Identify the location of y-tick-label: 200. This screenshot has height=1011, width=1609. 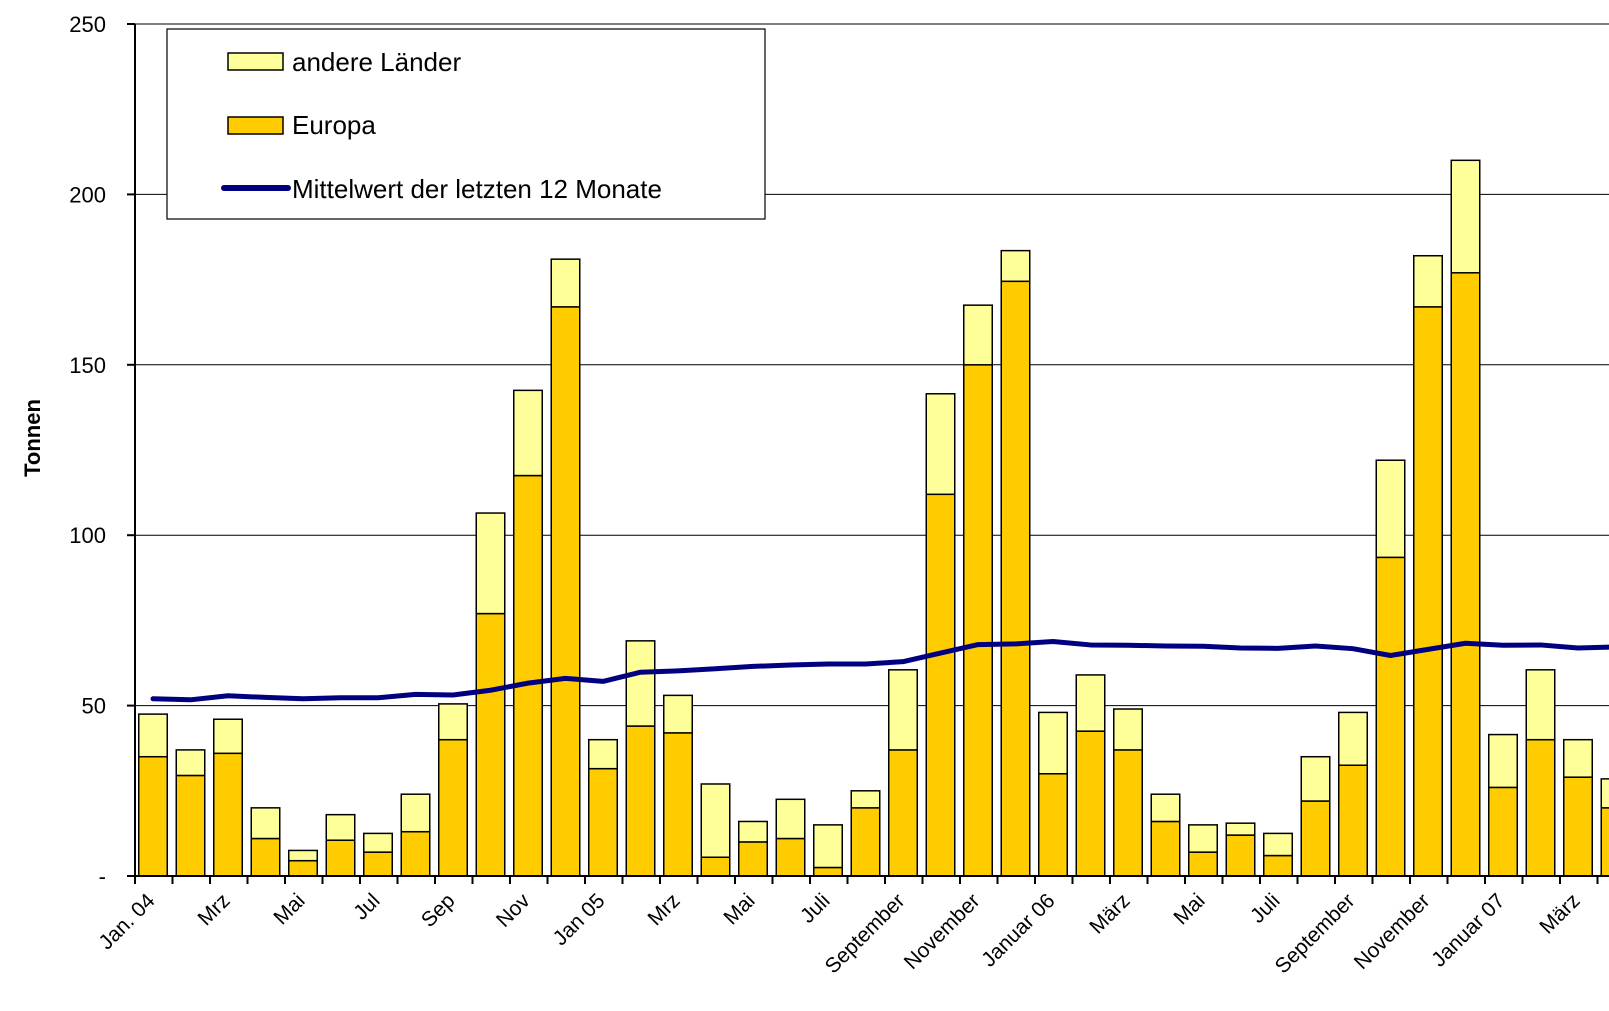
(87, 194).